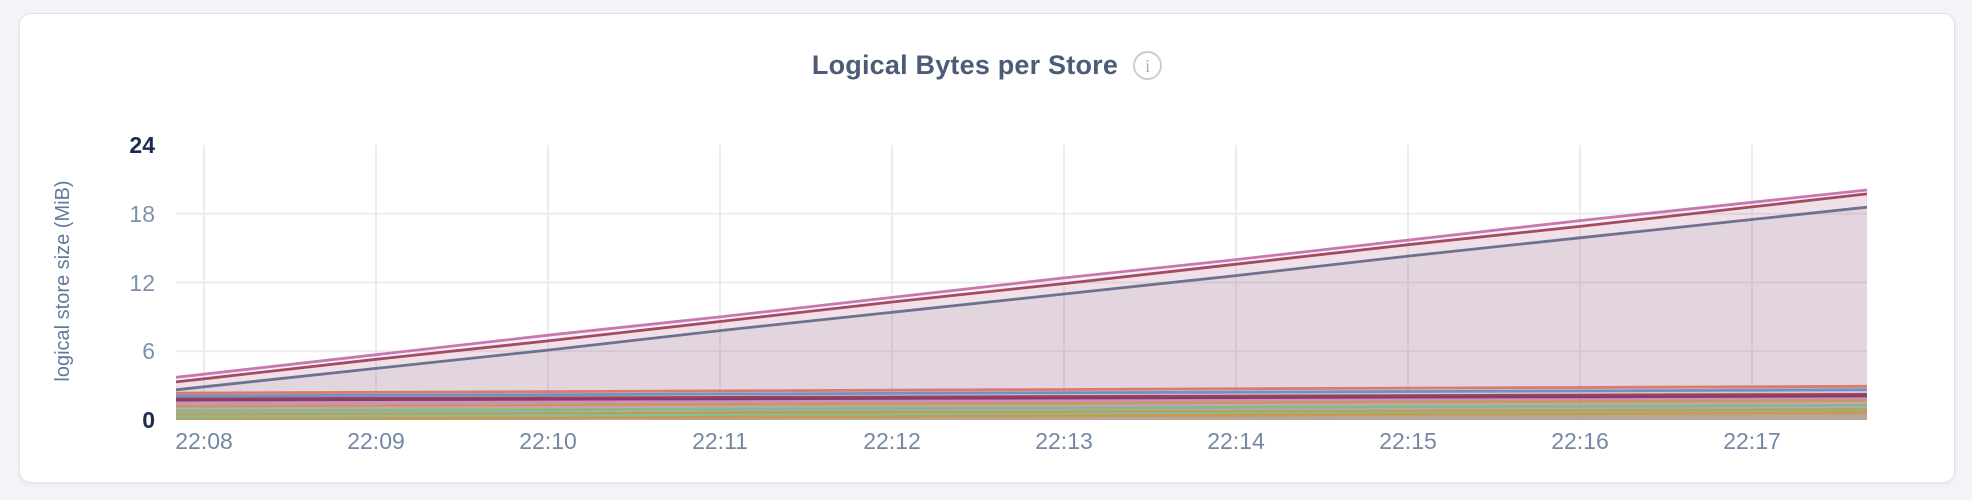 Image resolution: width=1972 pixels, height=500 pixels. Describe the element at coordinates (142, 145) in the screenshot. I see `y-tick-label: 24` at that location.